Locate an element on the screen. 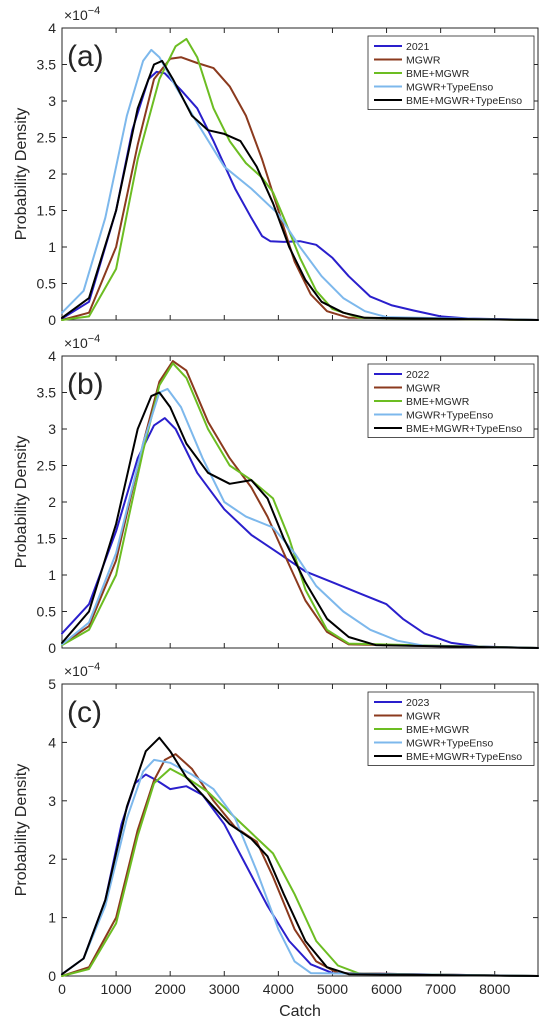  x-tick-label: 1000 is located at coordinates (116, 989).